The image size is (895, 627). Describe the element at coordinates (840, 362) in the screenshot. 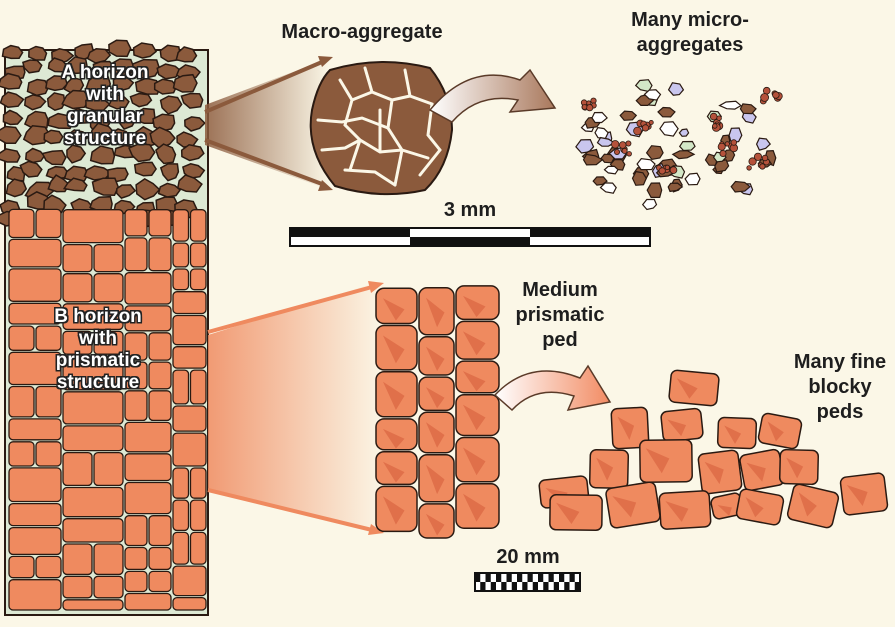

I see `blocky-peds-line-1: Many fine` at that location.